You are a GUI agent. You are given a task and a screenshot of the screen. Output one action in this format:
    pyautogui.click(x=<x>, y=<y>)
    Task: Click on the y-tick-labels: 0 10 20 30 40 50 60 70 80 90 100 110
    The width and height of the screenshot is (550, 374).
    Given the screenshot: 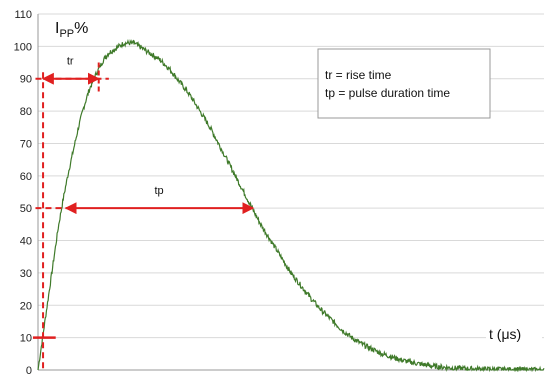 What is the action you would take?
    pyautogui.click(x=23, y=191)
    